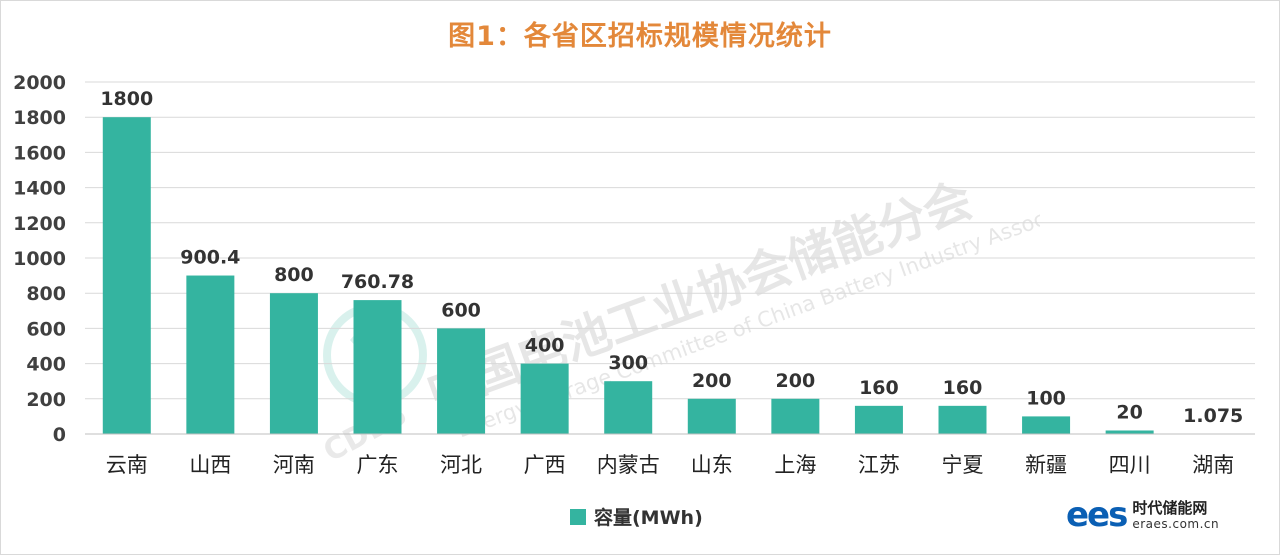 This screenshot has height=555, width=1280. Describe the element at coordinates (628, 465) in the screenshot. I see `x-category-label: 内蒙古` at that location.